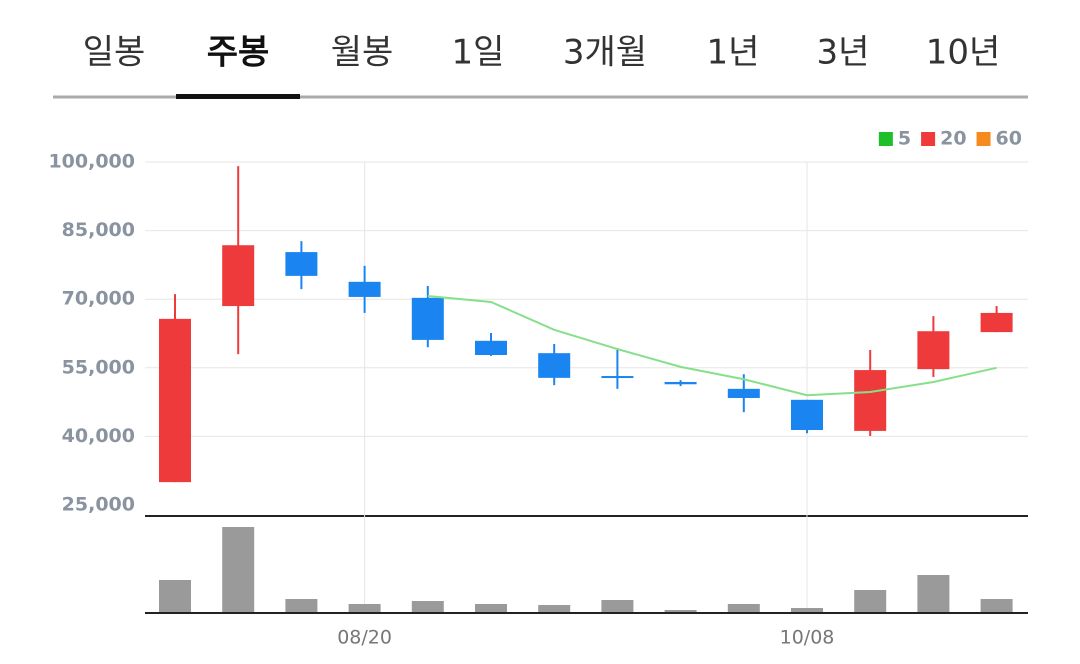 This screenshot has width=1080, height=664. Describe the element at coordinates (91, 162) in the screenshot. I see `y-tick-label: 100,000` at that location.